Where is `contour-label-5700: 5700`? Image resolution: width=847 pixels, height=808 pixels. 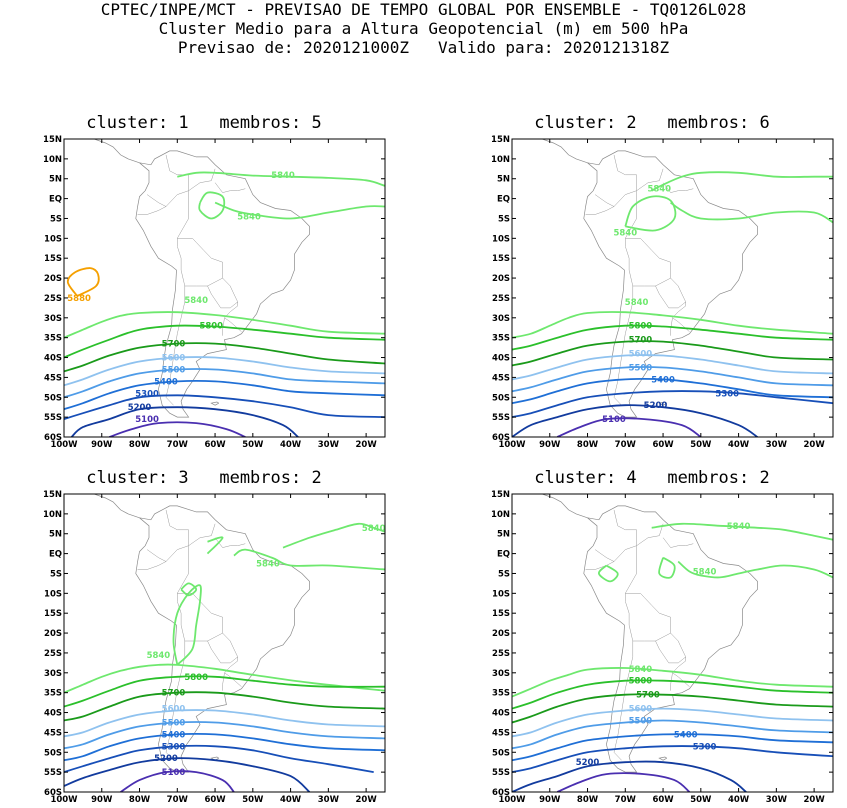 contour-label-5700: 5700 is located at coordinates (174, 694).